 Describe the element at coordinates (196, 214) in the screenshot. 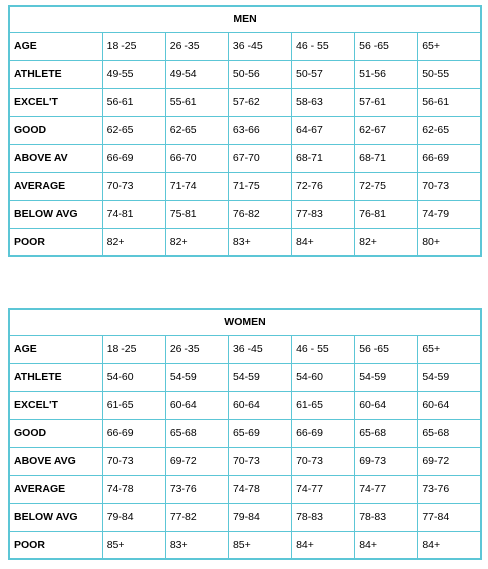

I see `table-cell: 75-81` at that location.